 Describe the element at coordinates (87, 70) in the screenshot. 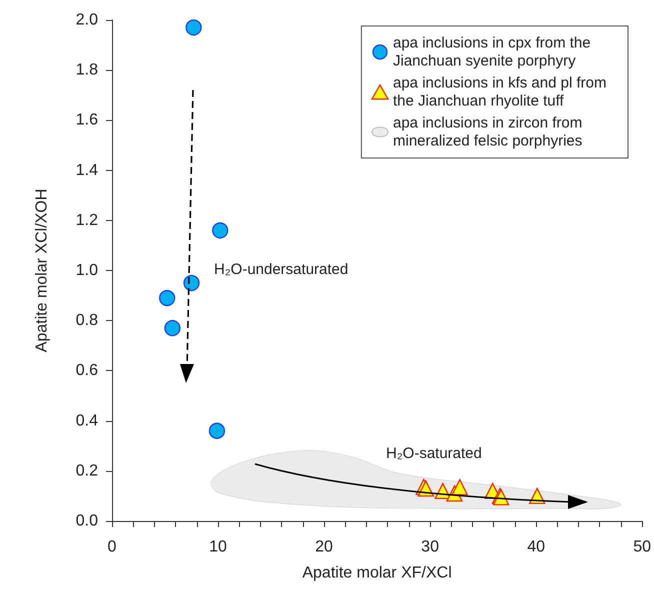

I see `y-tick-label: 1.8` at that location.